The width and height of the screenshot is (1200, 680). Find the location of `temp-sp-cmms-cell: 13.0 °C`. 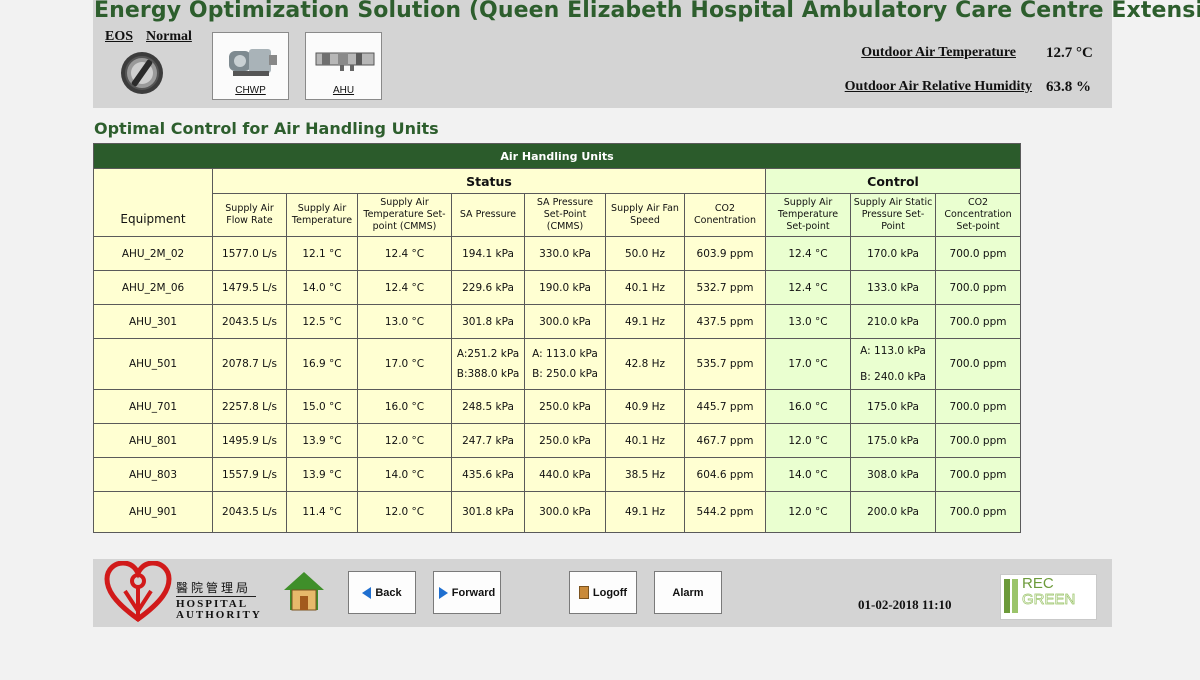

temp-sp-cmms-cell: 13.0 °C is located at coordinates (404, 321).